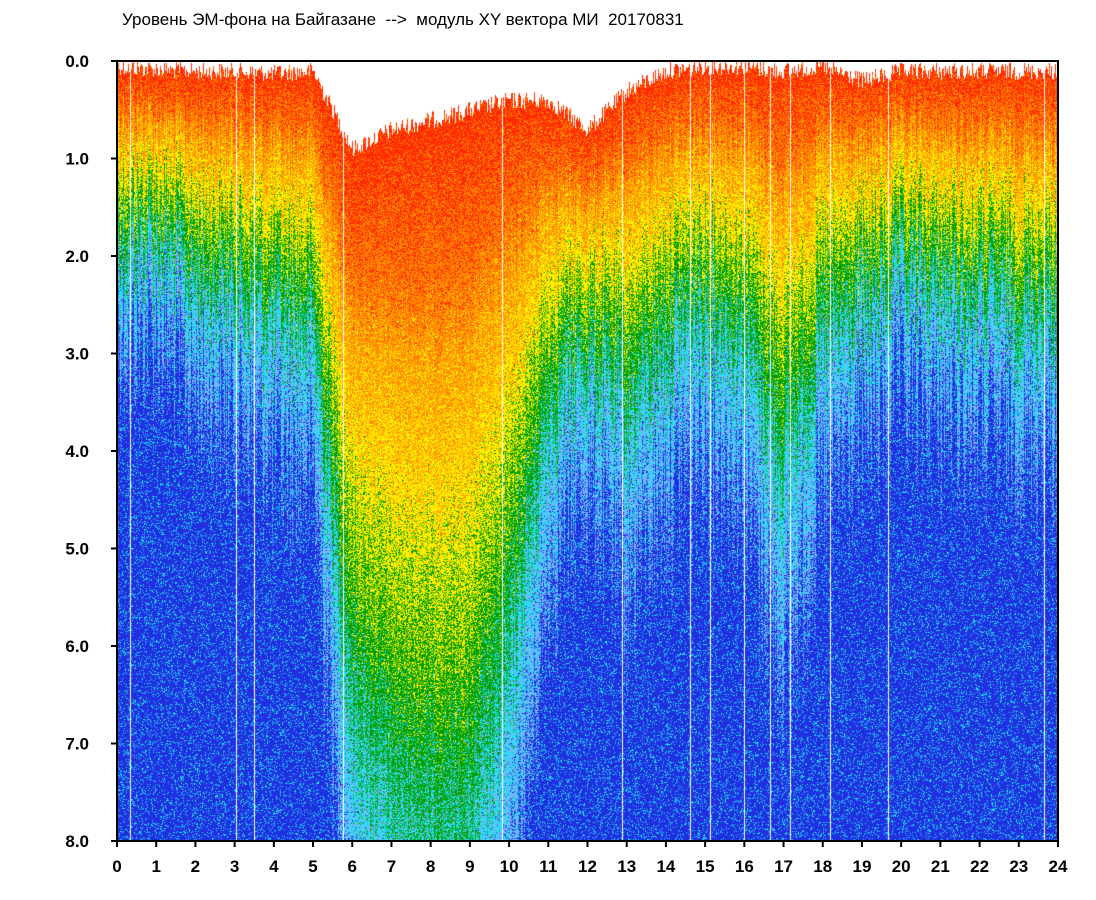 This screenshot has width=1096, height=900. Describe the element at coordinates (77, 744) in the screenshot. I see `y-tick-label: 7.0` at that location.